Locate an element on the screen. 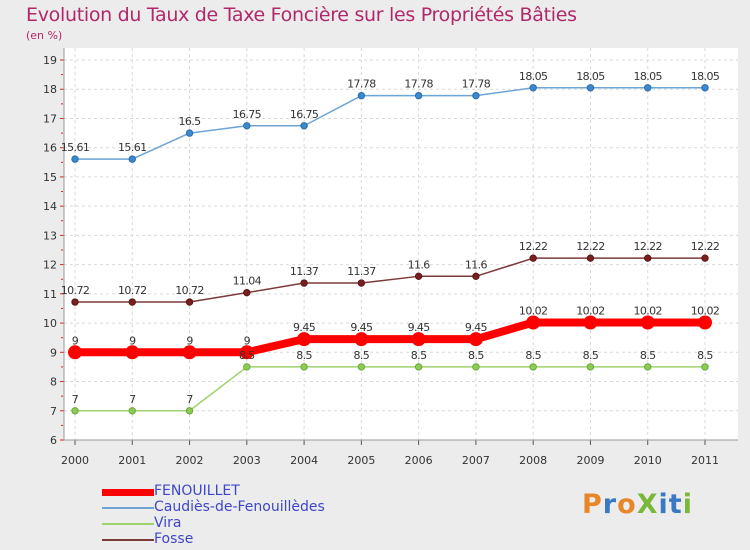 The width and height of the screenshot is (750, 550). data-label-fosse: 10.72 is located at coordinates (75, 290).